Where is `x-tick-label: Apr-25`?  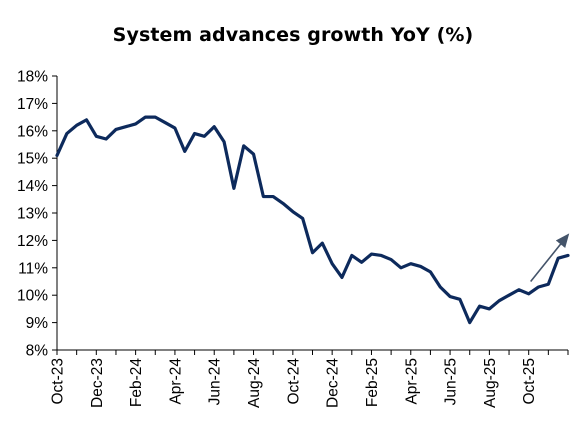 x-tick-label: Apr-25 is located at coordinates (411, 381).